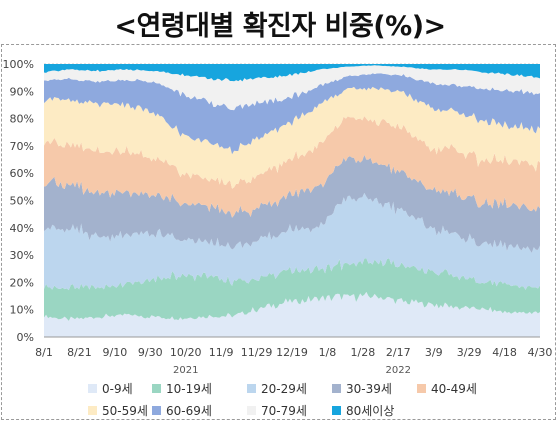  I want to click on y-tick-label: 10%, so click(22, 310).